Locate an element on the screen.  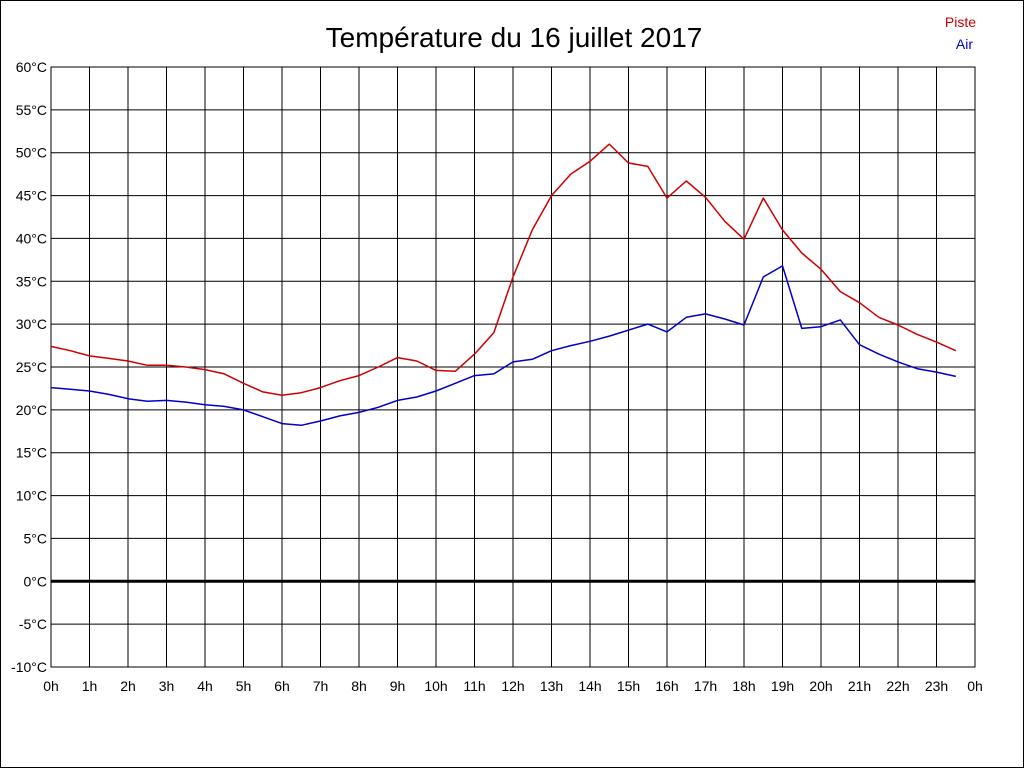
x-tick-label: 1h is located at coordinates (90, 686).